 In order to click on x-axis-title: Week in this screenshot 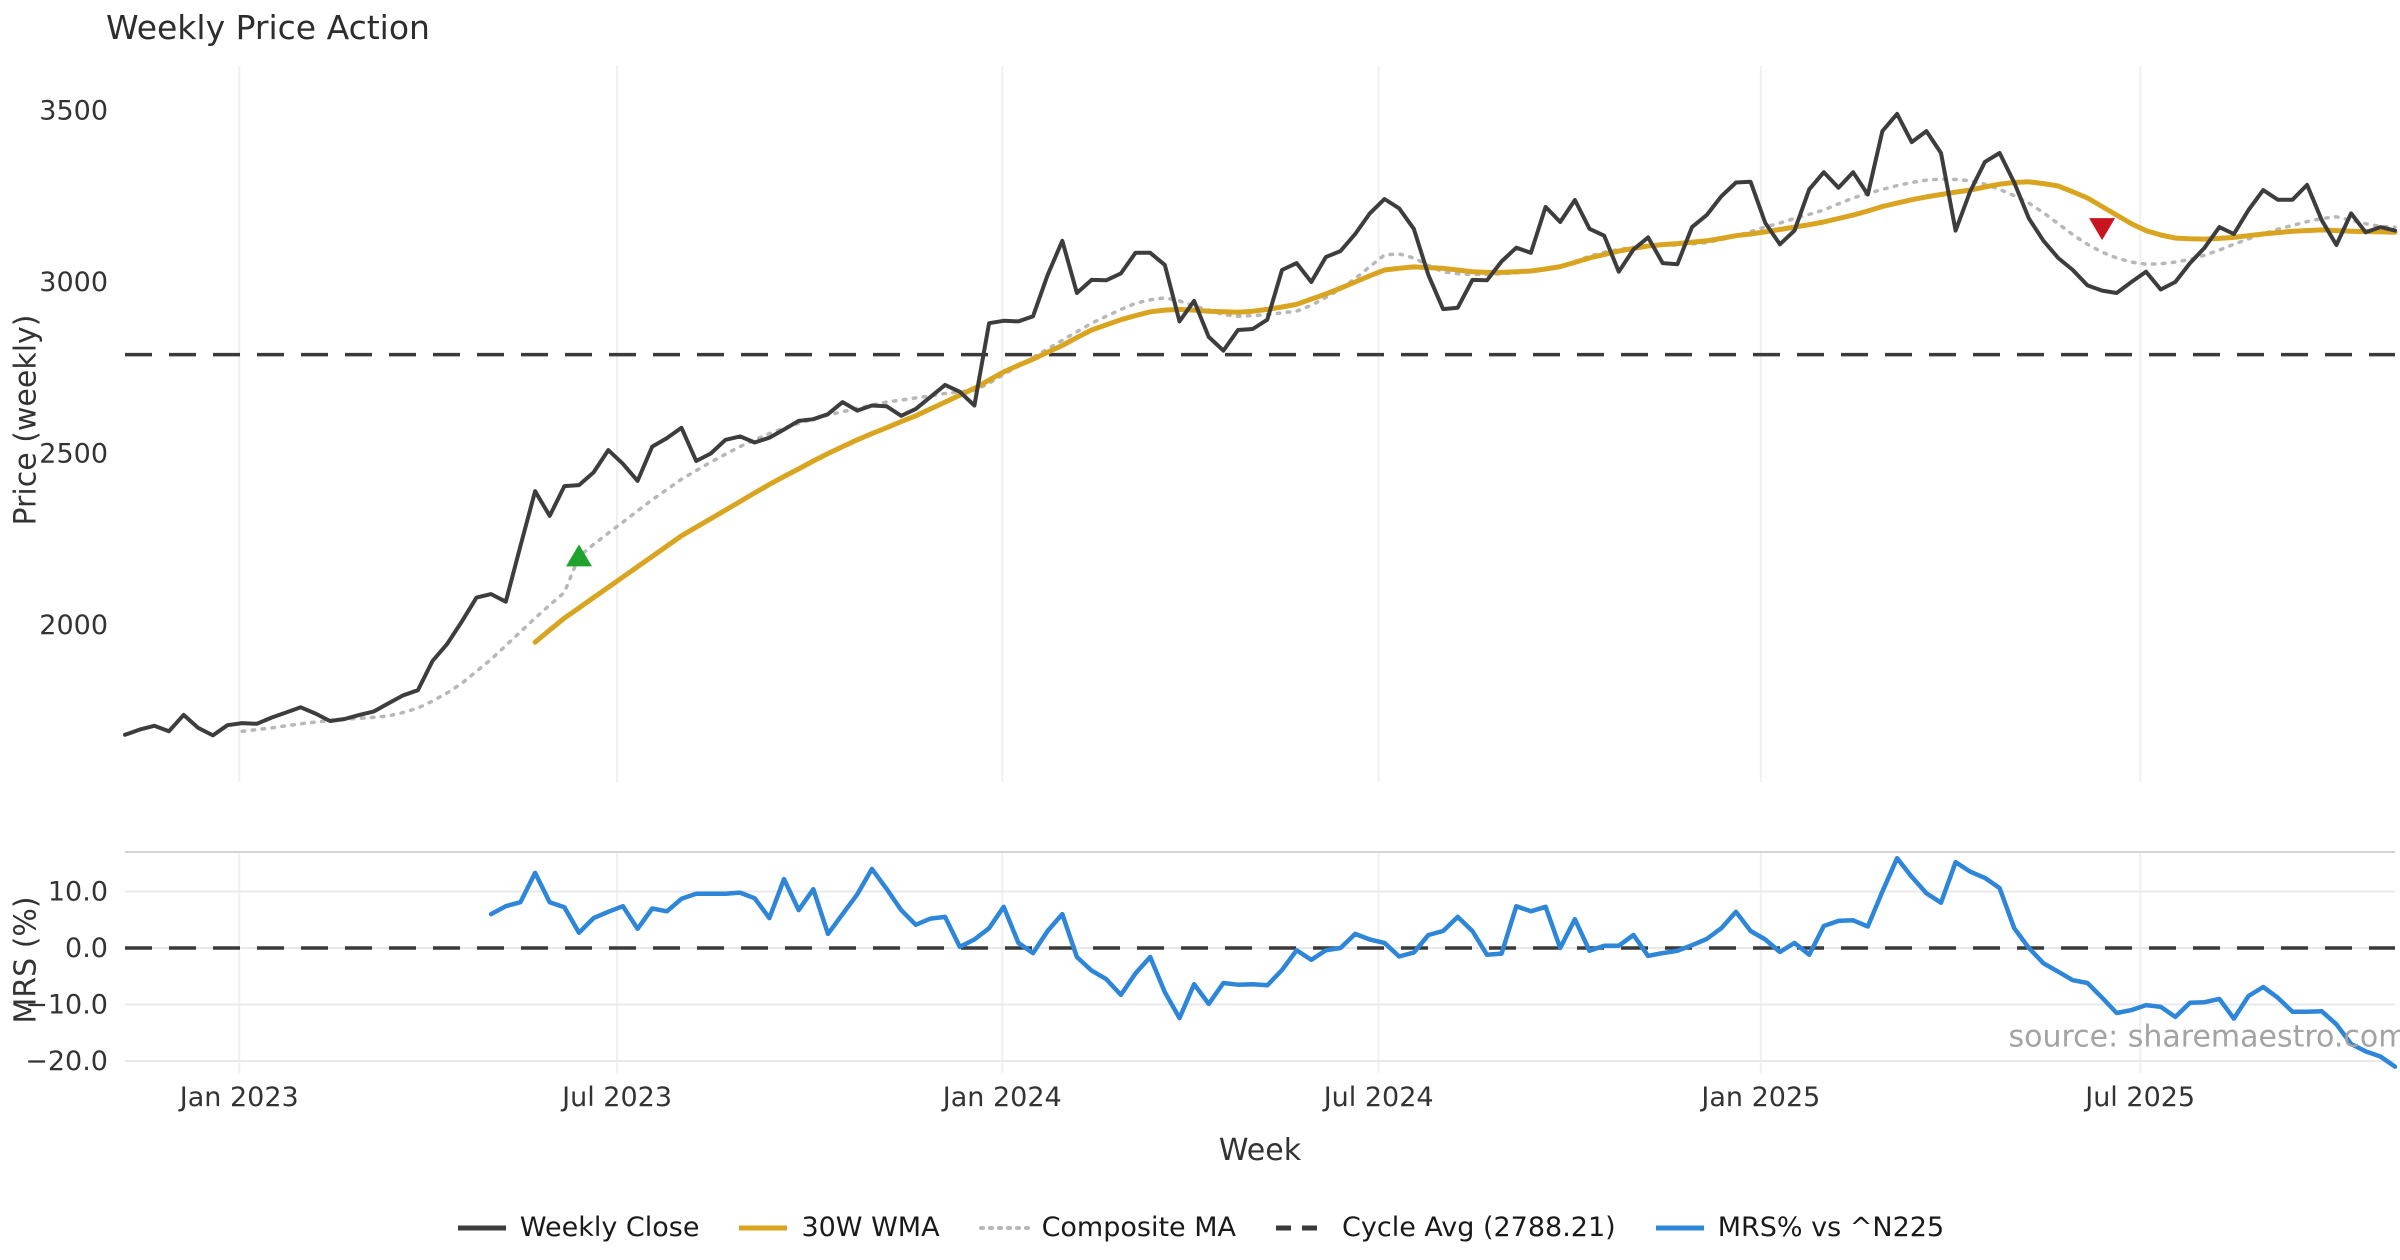, I will do `click(1260, 1150)`.